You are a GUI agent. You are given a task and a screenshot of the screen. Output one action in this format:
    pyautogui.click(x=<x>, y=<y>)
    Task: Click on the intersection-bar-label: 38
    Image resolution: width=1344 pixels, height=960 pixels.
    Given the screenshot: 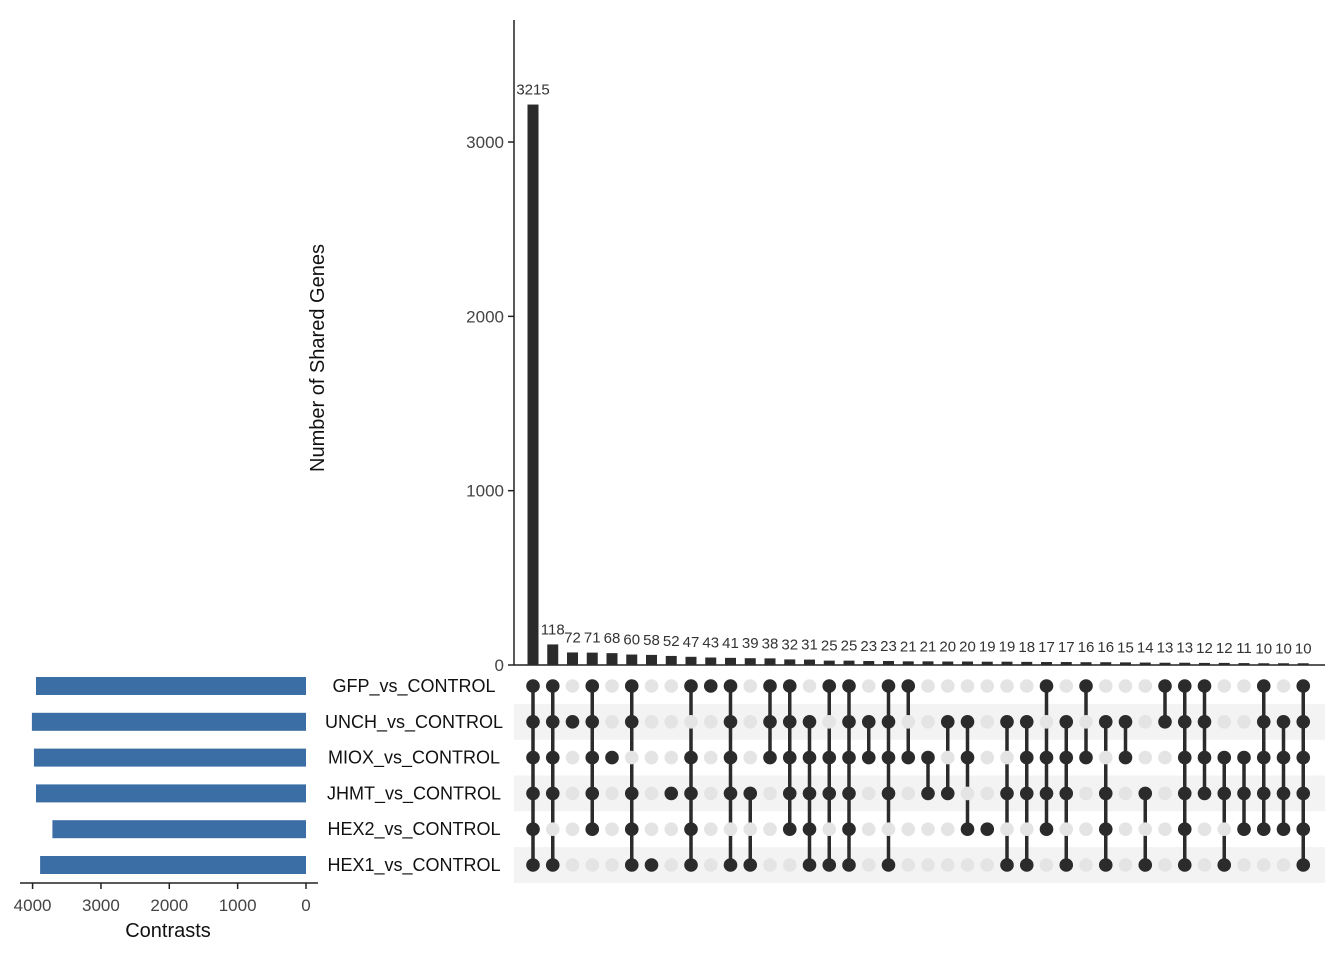 What is the action you would take?
    pyautogui.click(x=770, y=643)
    